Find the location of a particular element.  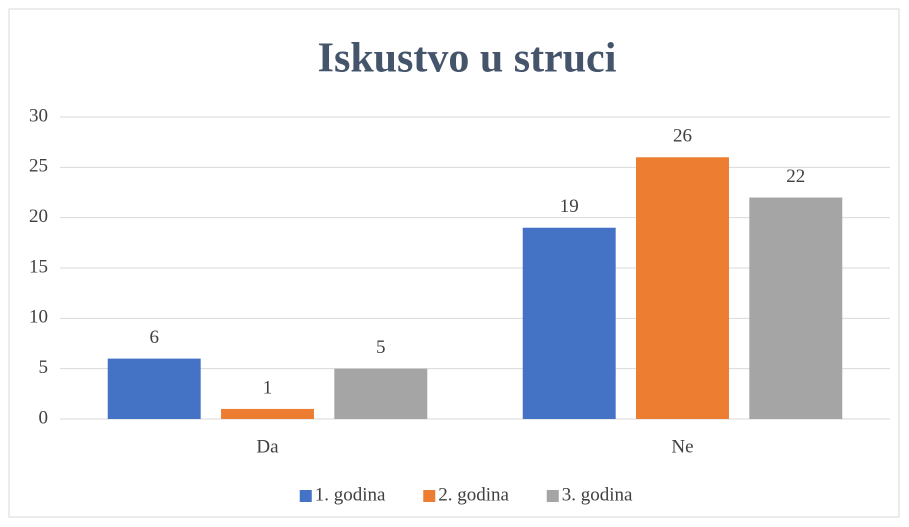

data-label: 22 is located at coordinates (795, 176).